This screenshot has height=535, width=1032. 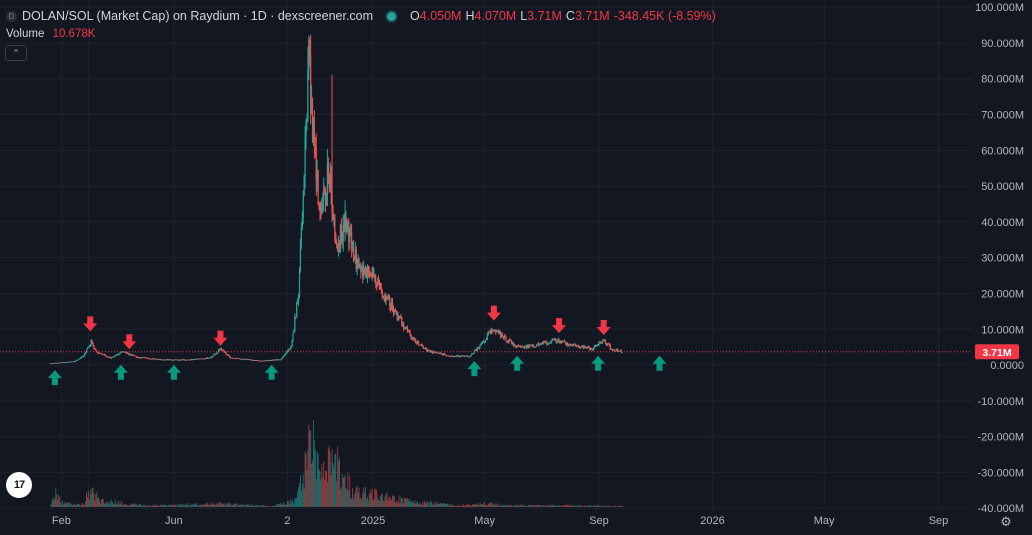 What do you see at coordinates (357, 345) in the screenshot?
I see `signal-arrows` at bounding box center [357, 345].